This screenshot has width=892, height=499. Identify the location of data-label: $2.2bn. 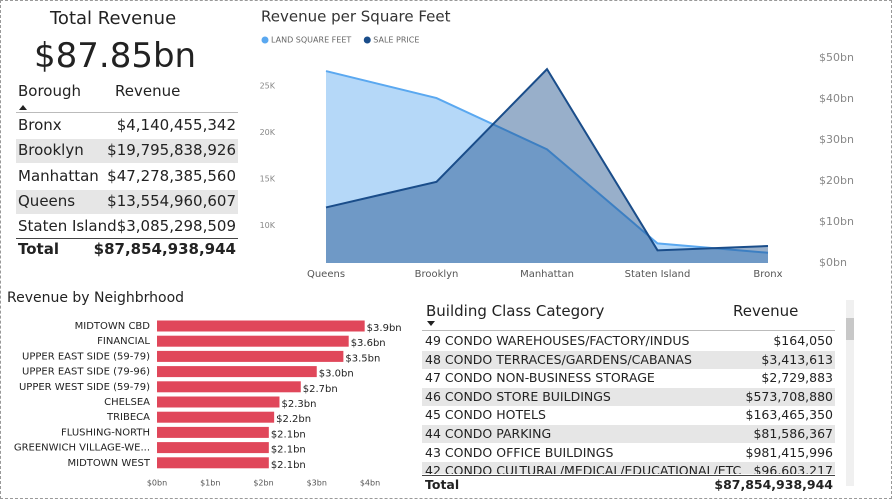
(293, 419).